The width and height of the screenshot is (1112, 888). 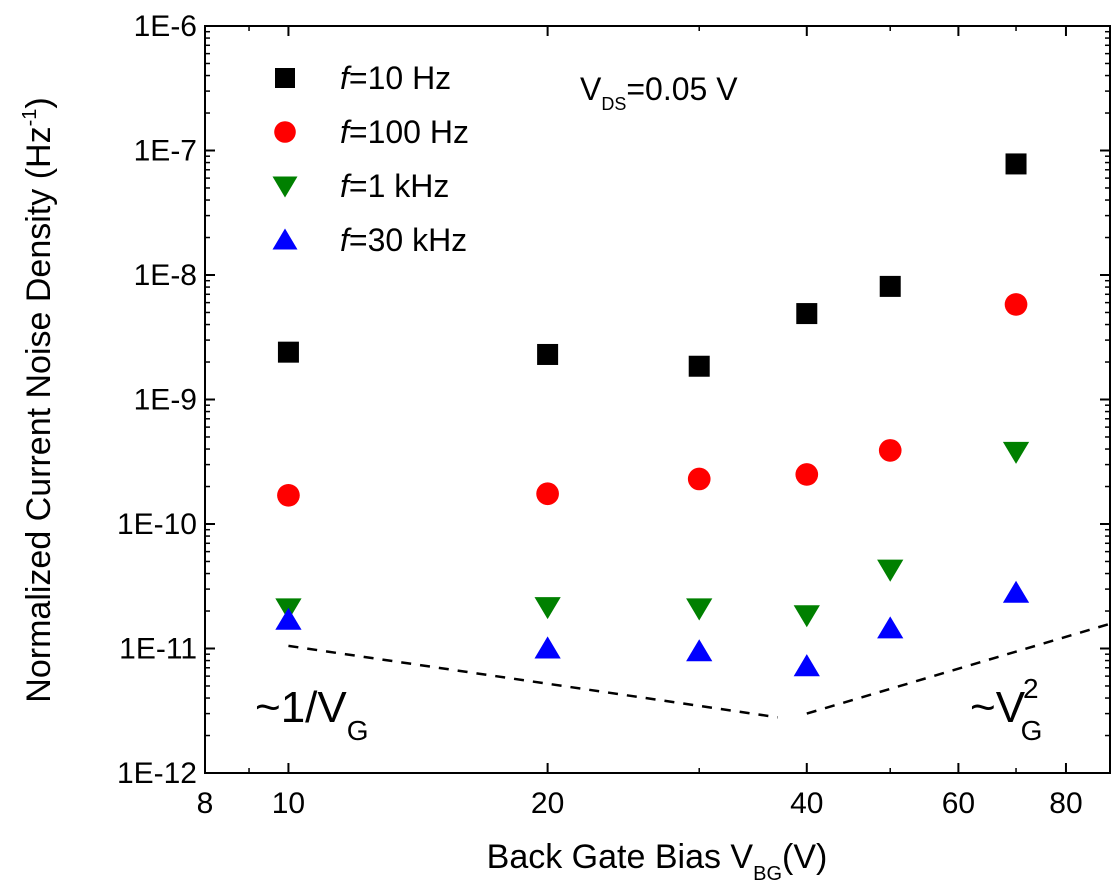 I want to click on y-tick-label: 1E-11, so click(x=158, y=649).